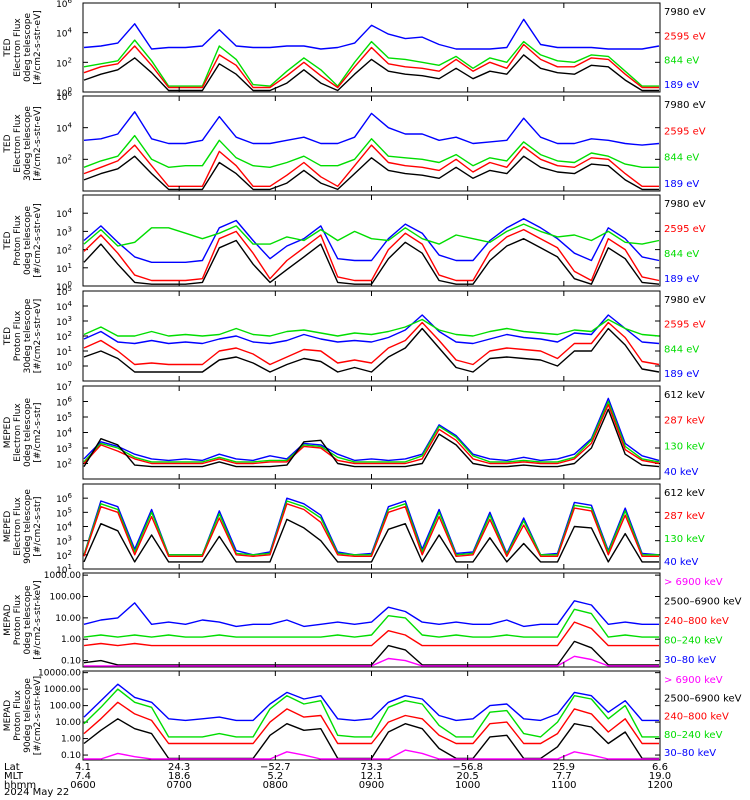 This screenshot has width=750, height=800. Describe the element at coordinates (564, 767) in the screenshot. I see `time-axis-lat-label: 25.9` at that location.